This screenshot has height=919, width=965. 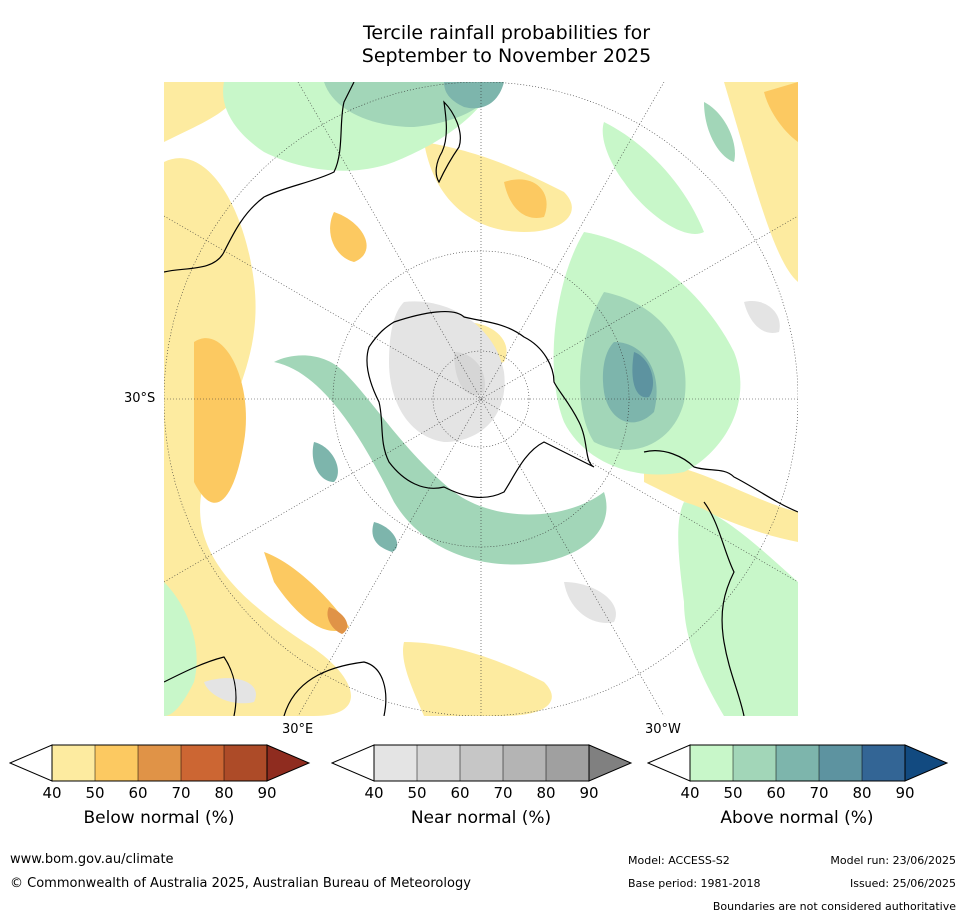 What do you see at coordinates (481, 786) in the screenshot?
I see `colorbar-near-normal: 40 50 60 70 80 90 Near normal (%)` at bounding box center [481, 786].